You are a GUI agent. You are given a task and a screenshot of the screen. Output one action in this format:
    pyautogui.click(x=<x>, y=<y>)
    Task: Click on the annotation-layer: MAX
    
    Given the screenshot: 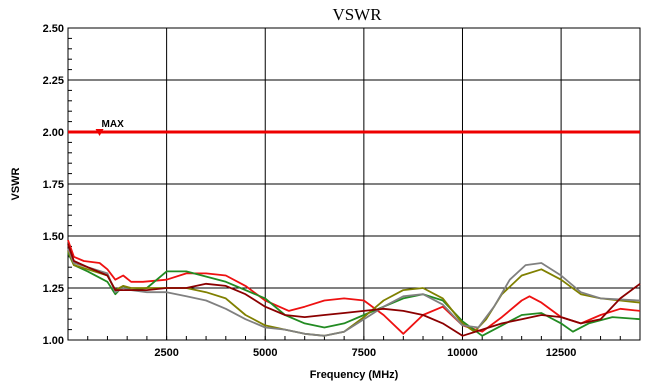 What is the action you would take?
    pyautogui.click(x=110, y=127)
    